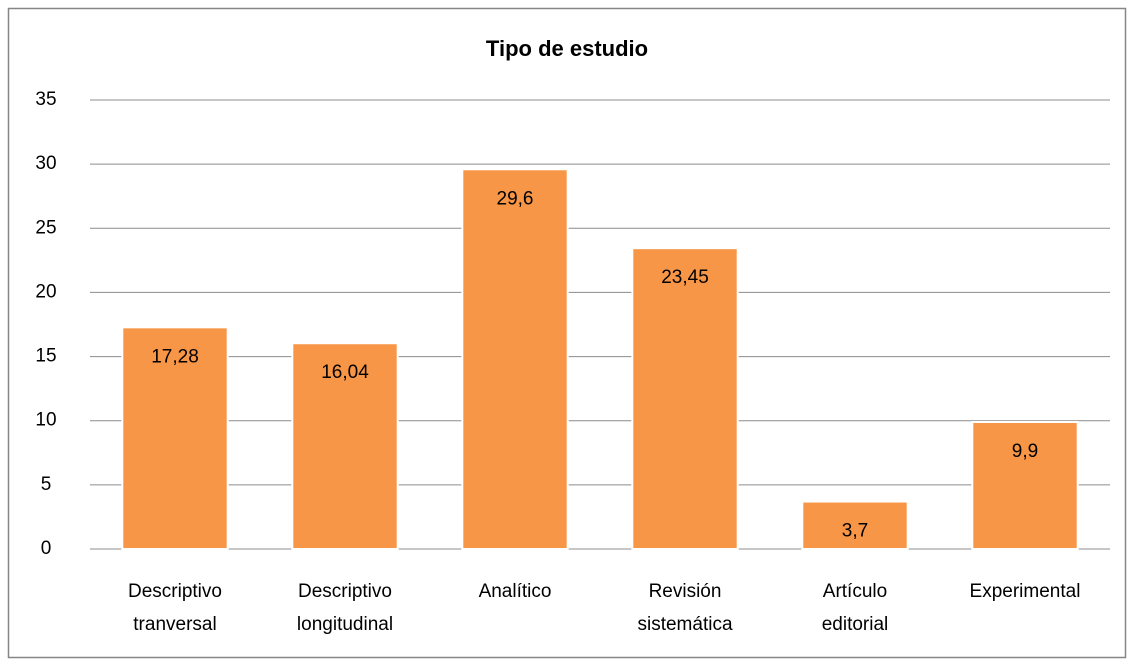 The height and width of the screenshot is (666, 1134). I want to click on y-tick-label: 5, so click(46, 484).